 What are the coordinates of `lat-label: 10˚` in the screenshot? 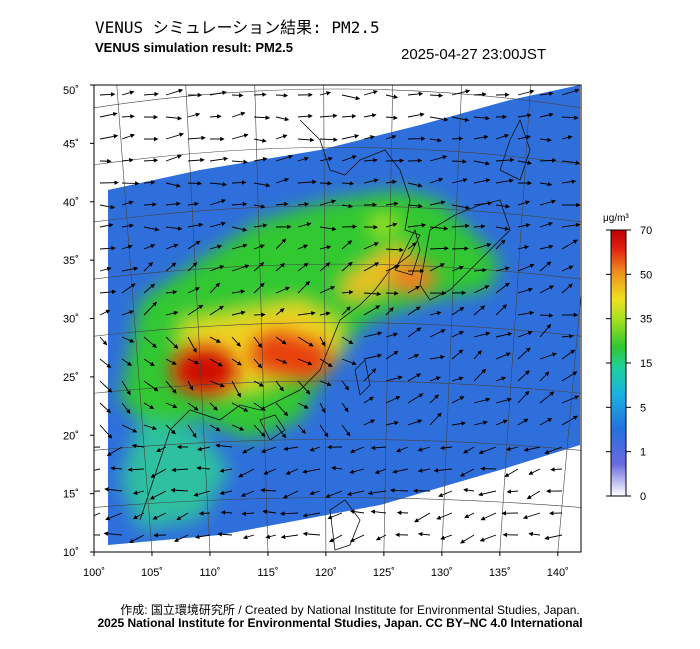 It's located at (71, 553).